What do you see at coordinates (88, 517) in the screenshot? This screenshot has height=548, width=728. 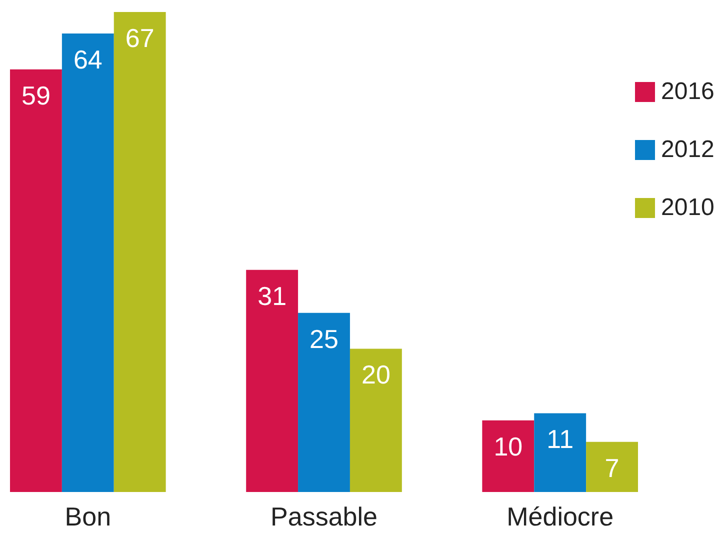 I see `x-tick-label: Bon` at bounding box center [88, 517].